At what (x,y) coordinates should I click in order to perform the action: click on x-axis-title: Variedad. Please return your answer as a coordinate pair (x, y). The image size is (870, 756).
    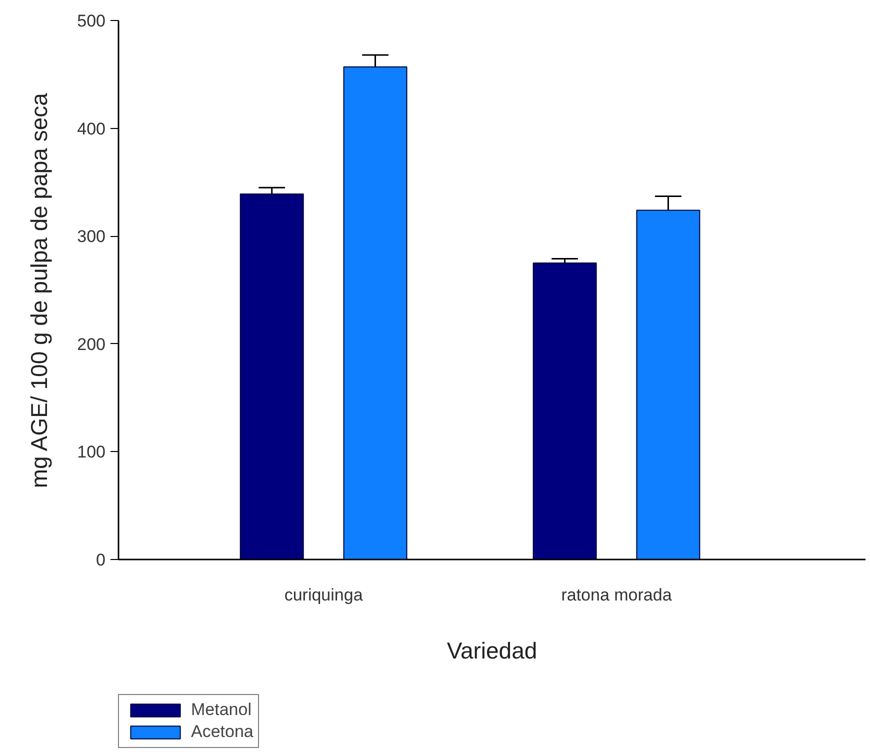
    Looking at the image, I should click on (492, 651).